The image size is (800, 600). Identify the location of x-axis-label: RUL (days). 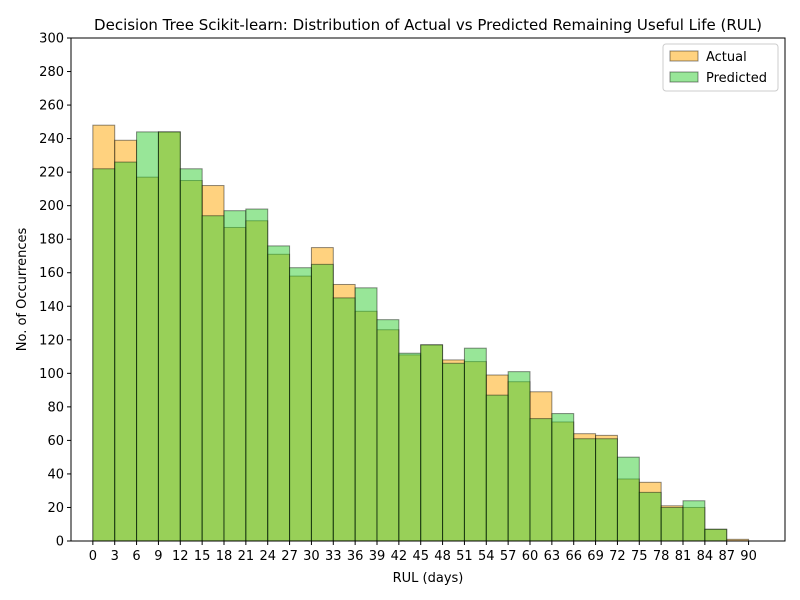
(428, 578).